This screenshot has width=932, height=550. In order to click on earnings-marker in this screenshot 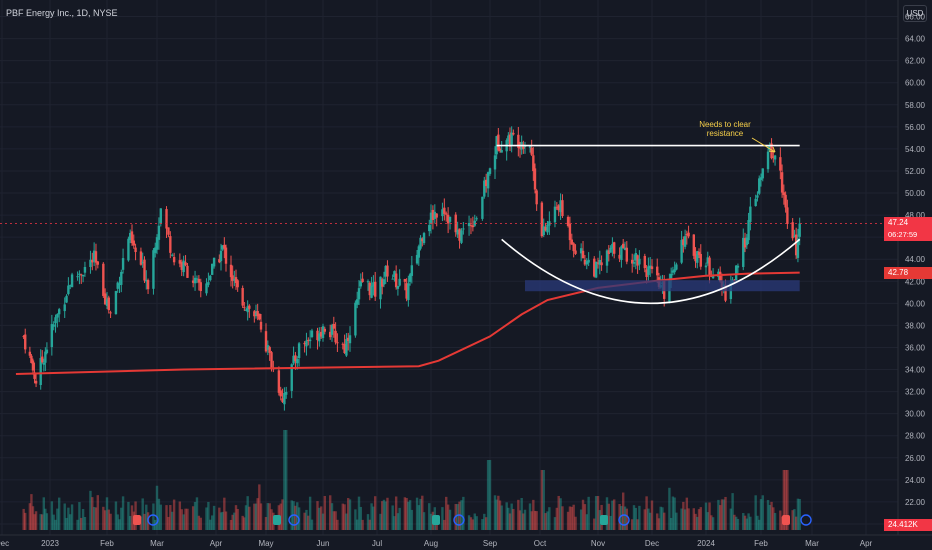, I will do `click(786, 520)`.